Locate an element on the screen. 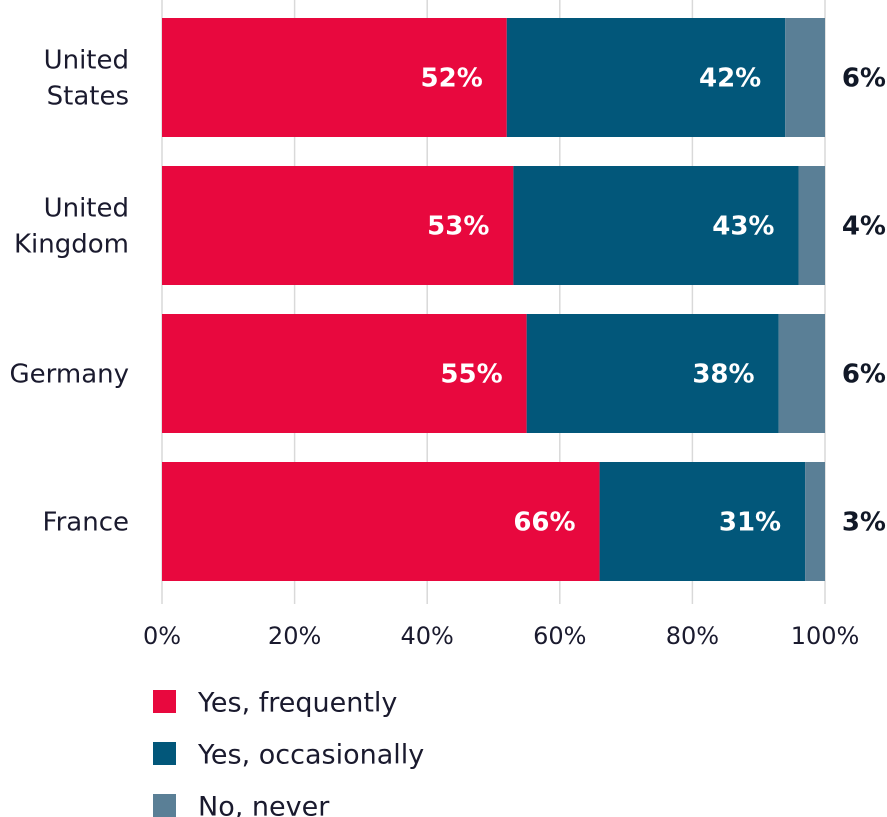 This screenshot has width=887, height=817. category-label: United States is located at coordinates (86, 79).